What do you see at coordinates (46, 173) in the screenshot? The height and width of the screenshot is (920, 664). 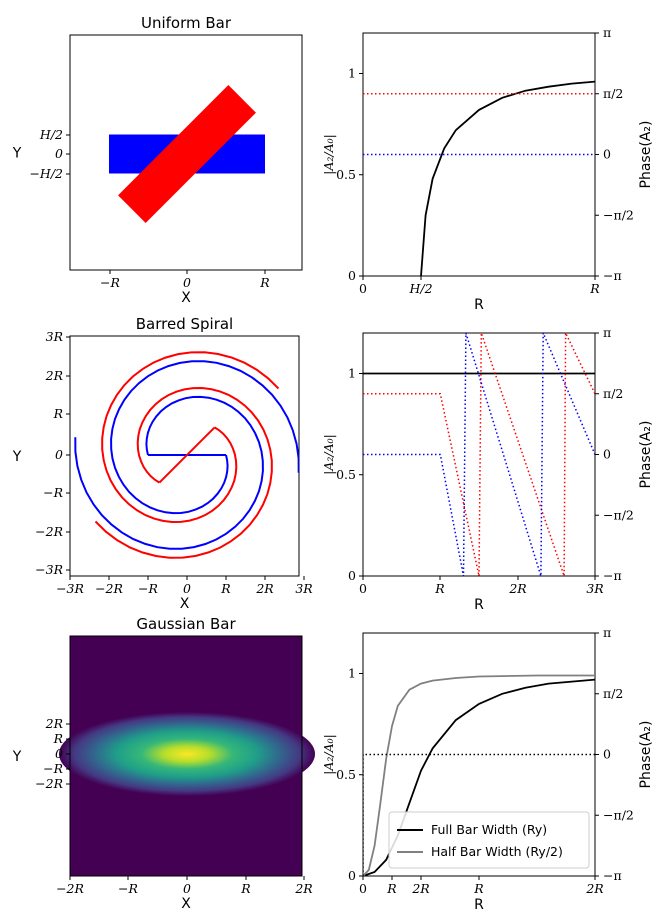 I see `y-tick-label: −H/2` at bounding box center [46, 173].